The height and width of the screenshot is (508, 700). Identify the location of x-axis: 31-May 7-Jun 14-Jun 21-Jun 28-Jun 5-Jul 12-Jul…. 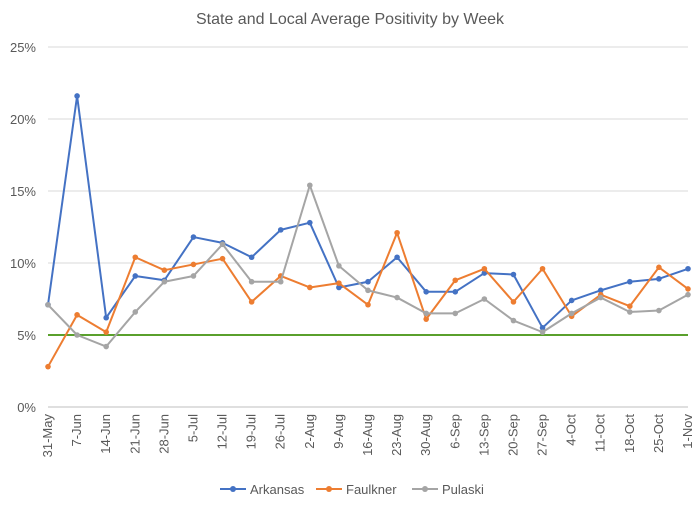
(367, 436).